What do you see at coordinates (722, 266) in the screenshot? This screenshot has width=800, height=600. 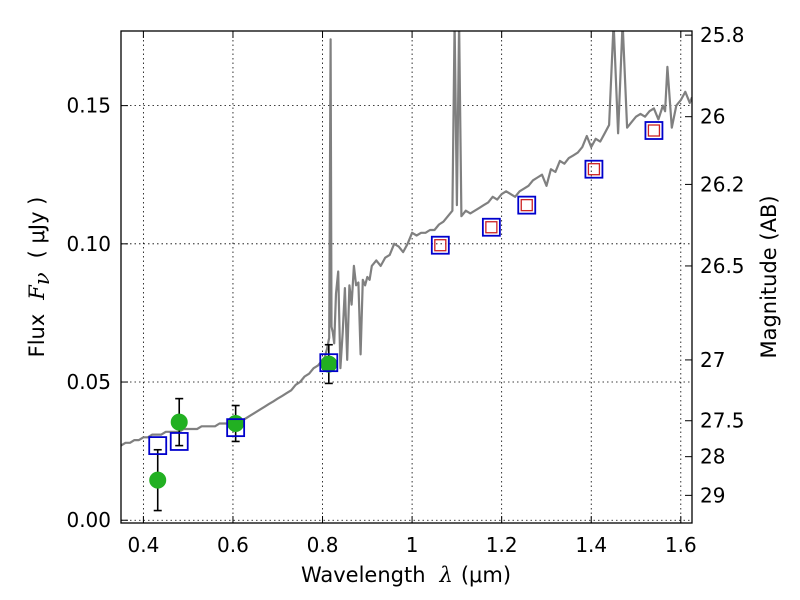 I see `right-tick-label: 26.5` at bounding box center [722, 266].